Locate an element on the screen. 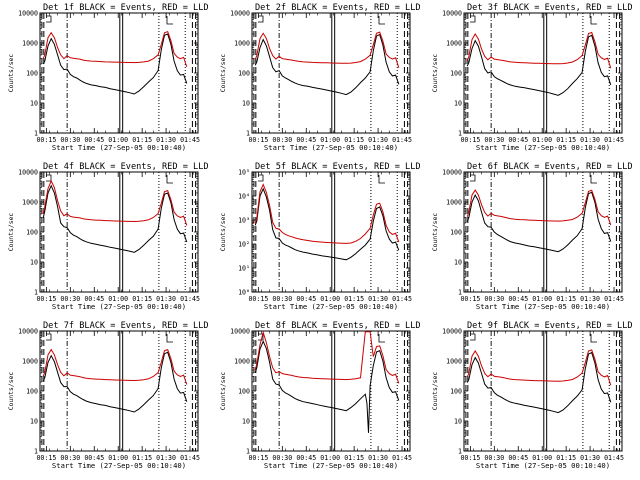 The image size is (640, 480). panel-title: Det 8f BLACK = Events, RED = LLD is located at coordinates (338, 326).